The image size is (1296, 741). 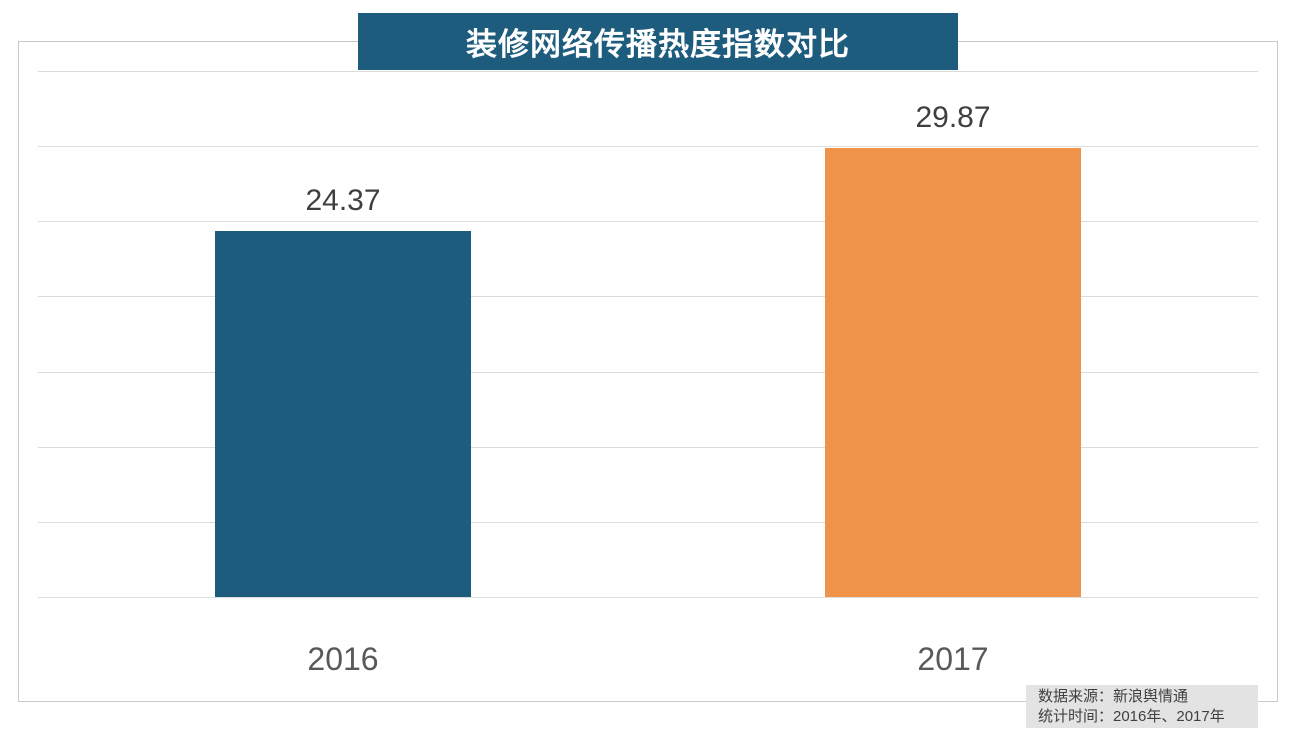 What do you see at coordinates (343, 200) in the screenshot?
I see `value-label-2016: 24.37` at bounding box center [343, 200].